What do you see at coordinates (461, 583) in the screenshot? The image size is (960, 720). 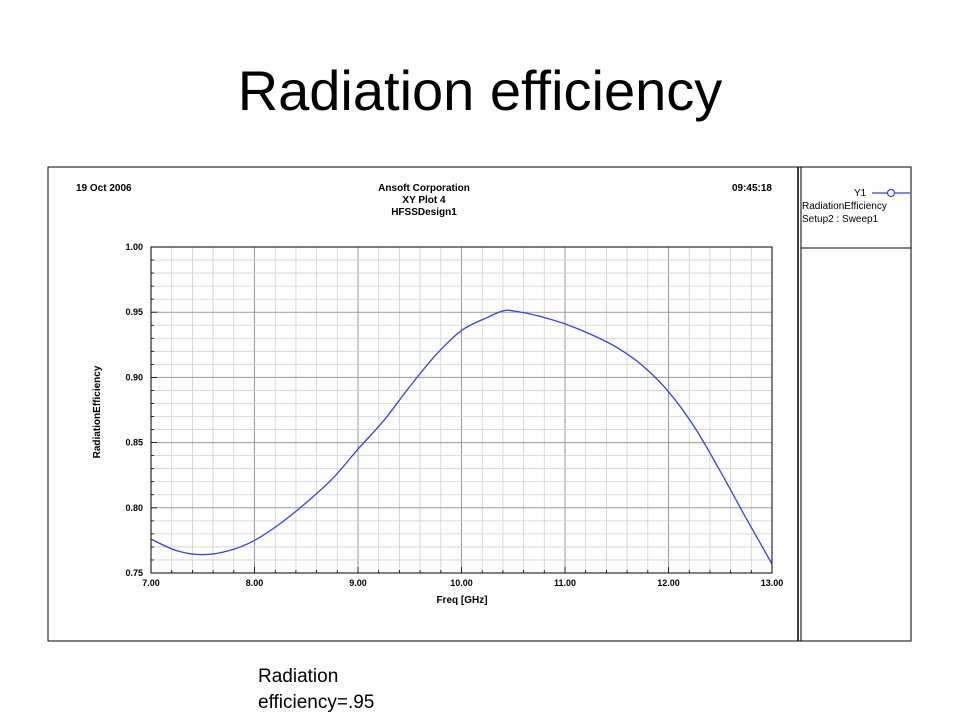 I see `x-tick-label: 10.00` at bounding box center [461, 583].